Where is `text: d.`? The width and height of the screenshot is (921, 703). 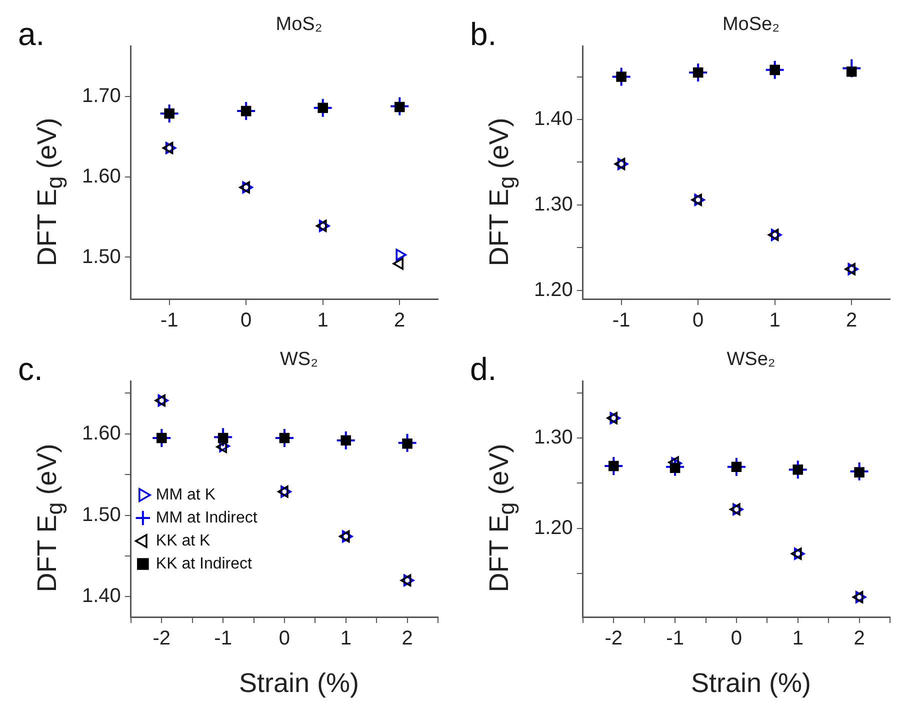
text: d. is located at coordinates (483, 369).